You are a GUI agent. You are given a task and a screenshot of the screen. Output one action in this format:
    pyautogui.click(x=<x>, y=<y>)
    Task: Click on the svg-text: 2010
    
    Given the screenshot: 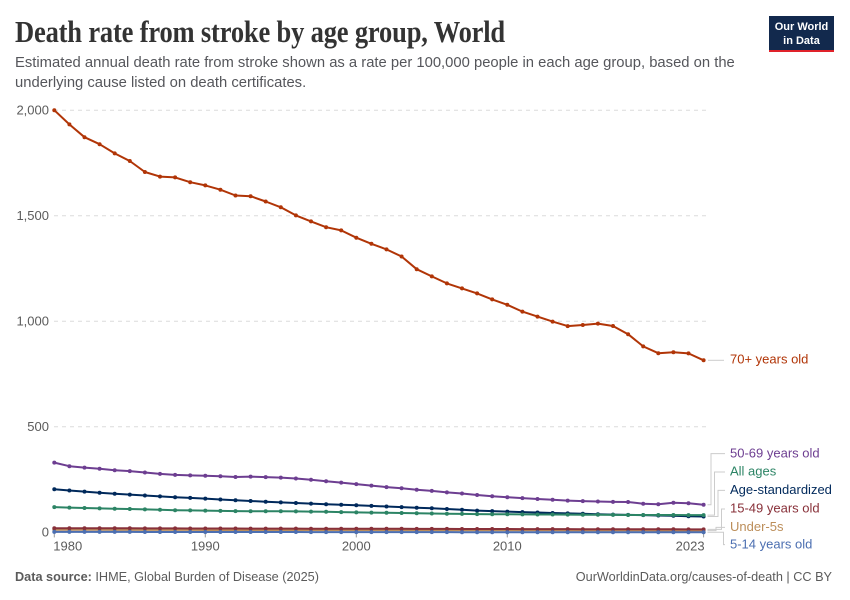 What is the action you would take?
    pyautogui.click(x=507, y=546)
    